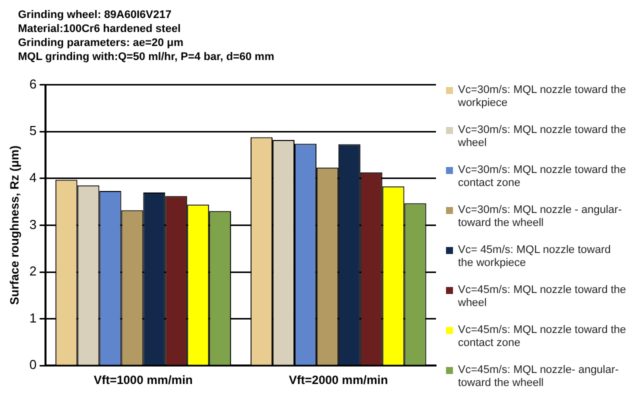 The image size is (641, 402). I want to click on y-tick-label: 1, so click(33, 318).